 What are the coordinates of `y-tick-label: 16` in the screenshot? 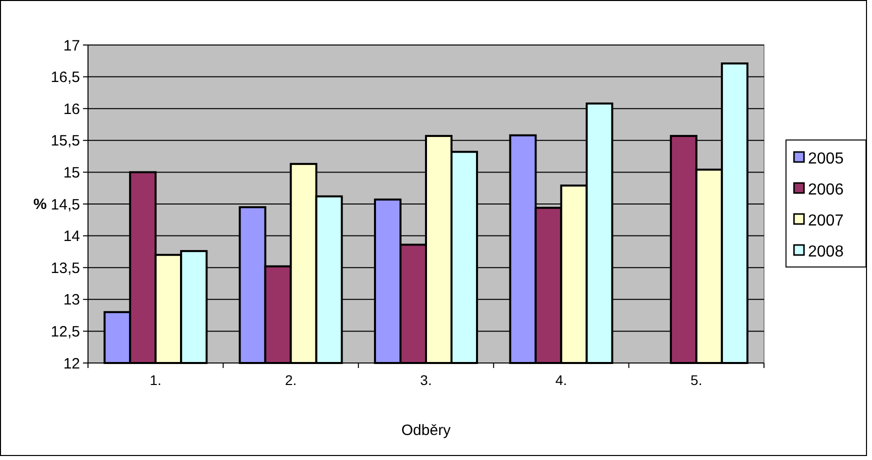 It's located at (71, 109).